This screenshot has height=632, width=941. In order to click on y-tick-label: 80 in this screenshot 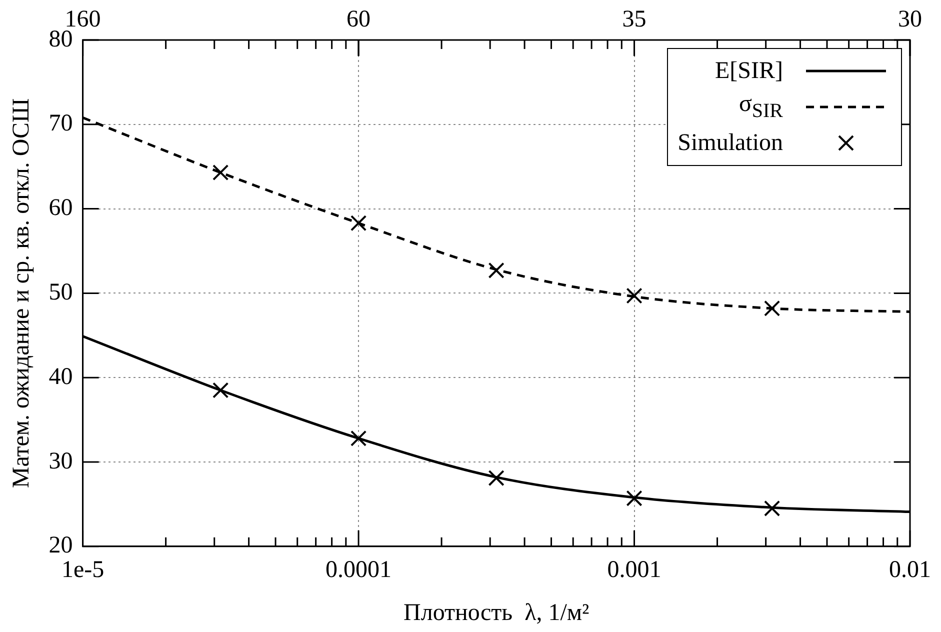, I will do `click(60, 39)`.